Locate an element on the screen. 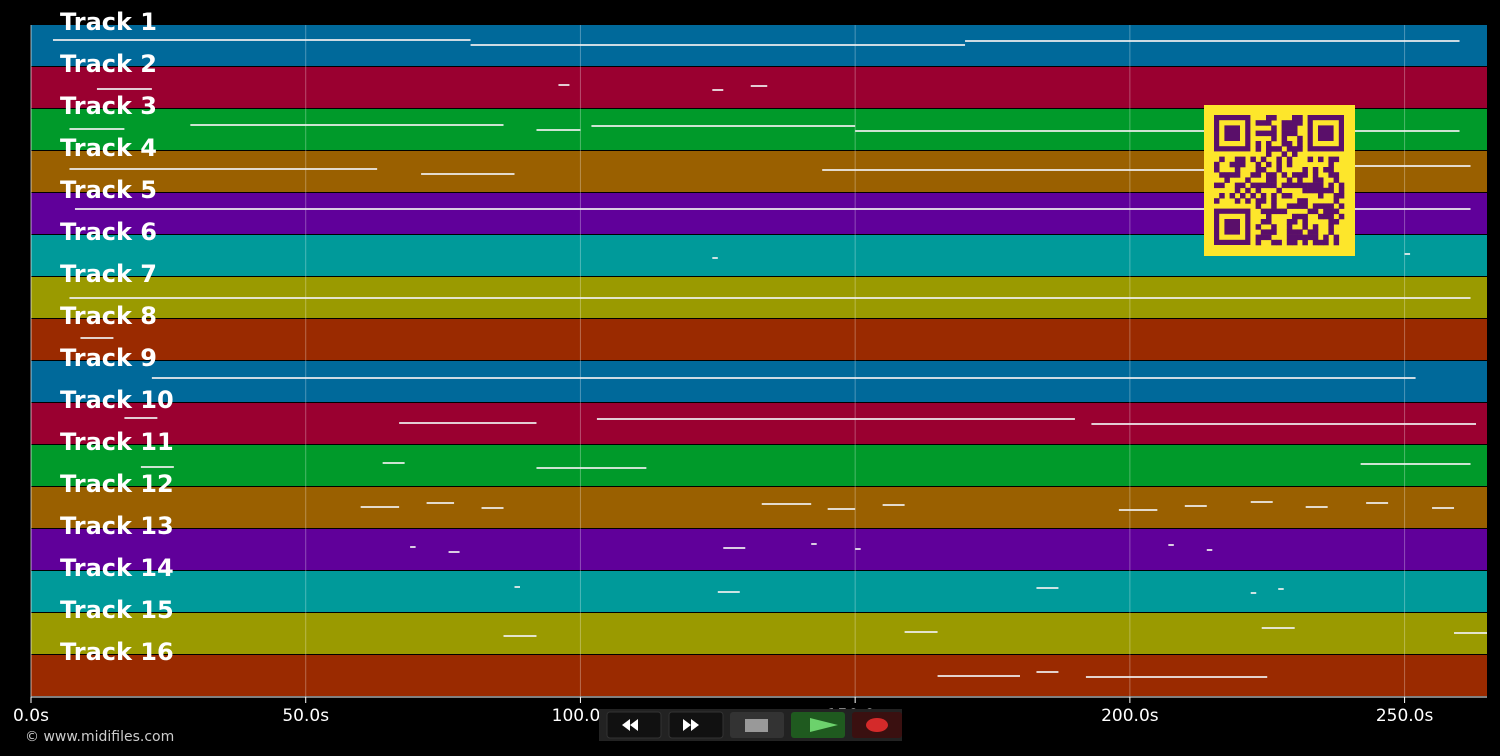 The image size is (1500, 756). track-label: Track 15 is located at coordinates (117, 610).